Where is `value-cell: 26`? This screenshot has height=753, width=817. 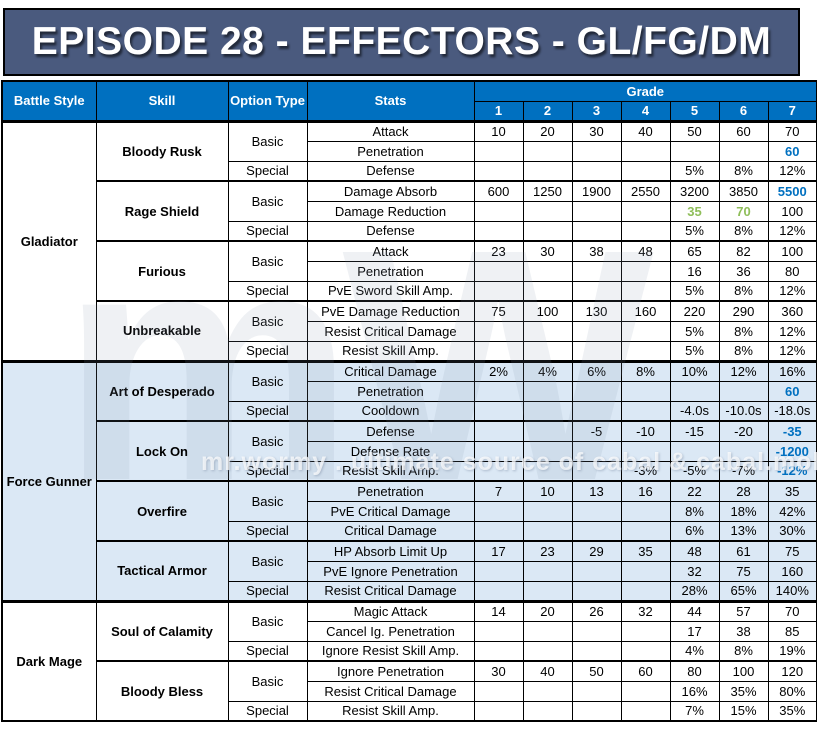
value-cell: 26 is located at coordinates (596, 610).